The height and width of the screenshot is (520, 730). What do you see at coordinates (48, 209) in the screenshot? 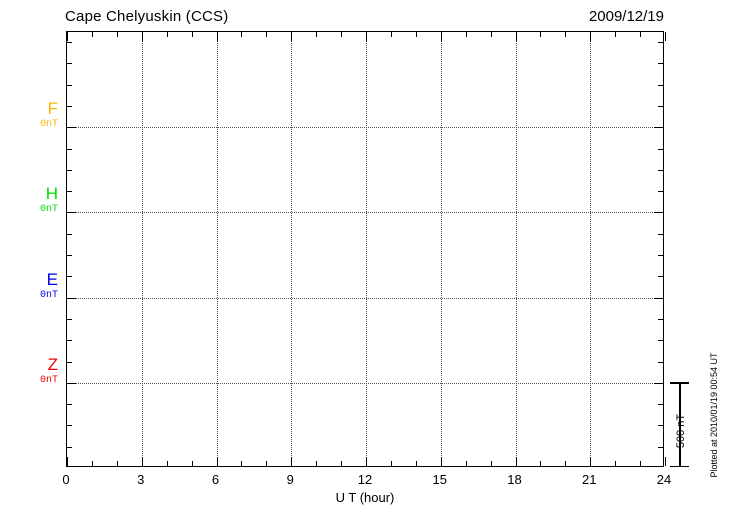
I see `component-baseline-value-h: 0nT` at bounding box center [48, 209].